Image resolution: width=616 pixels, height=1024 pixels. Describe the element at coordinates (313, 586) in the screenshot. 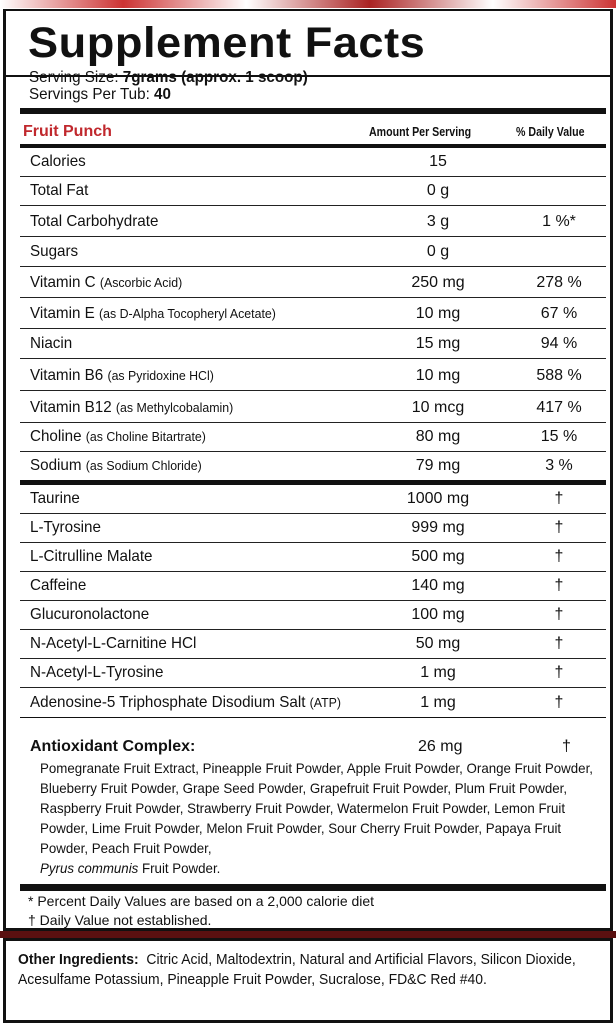

I see `table-row: Caffeine 140 mg †` at that location.